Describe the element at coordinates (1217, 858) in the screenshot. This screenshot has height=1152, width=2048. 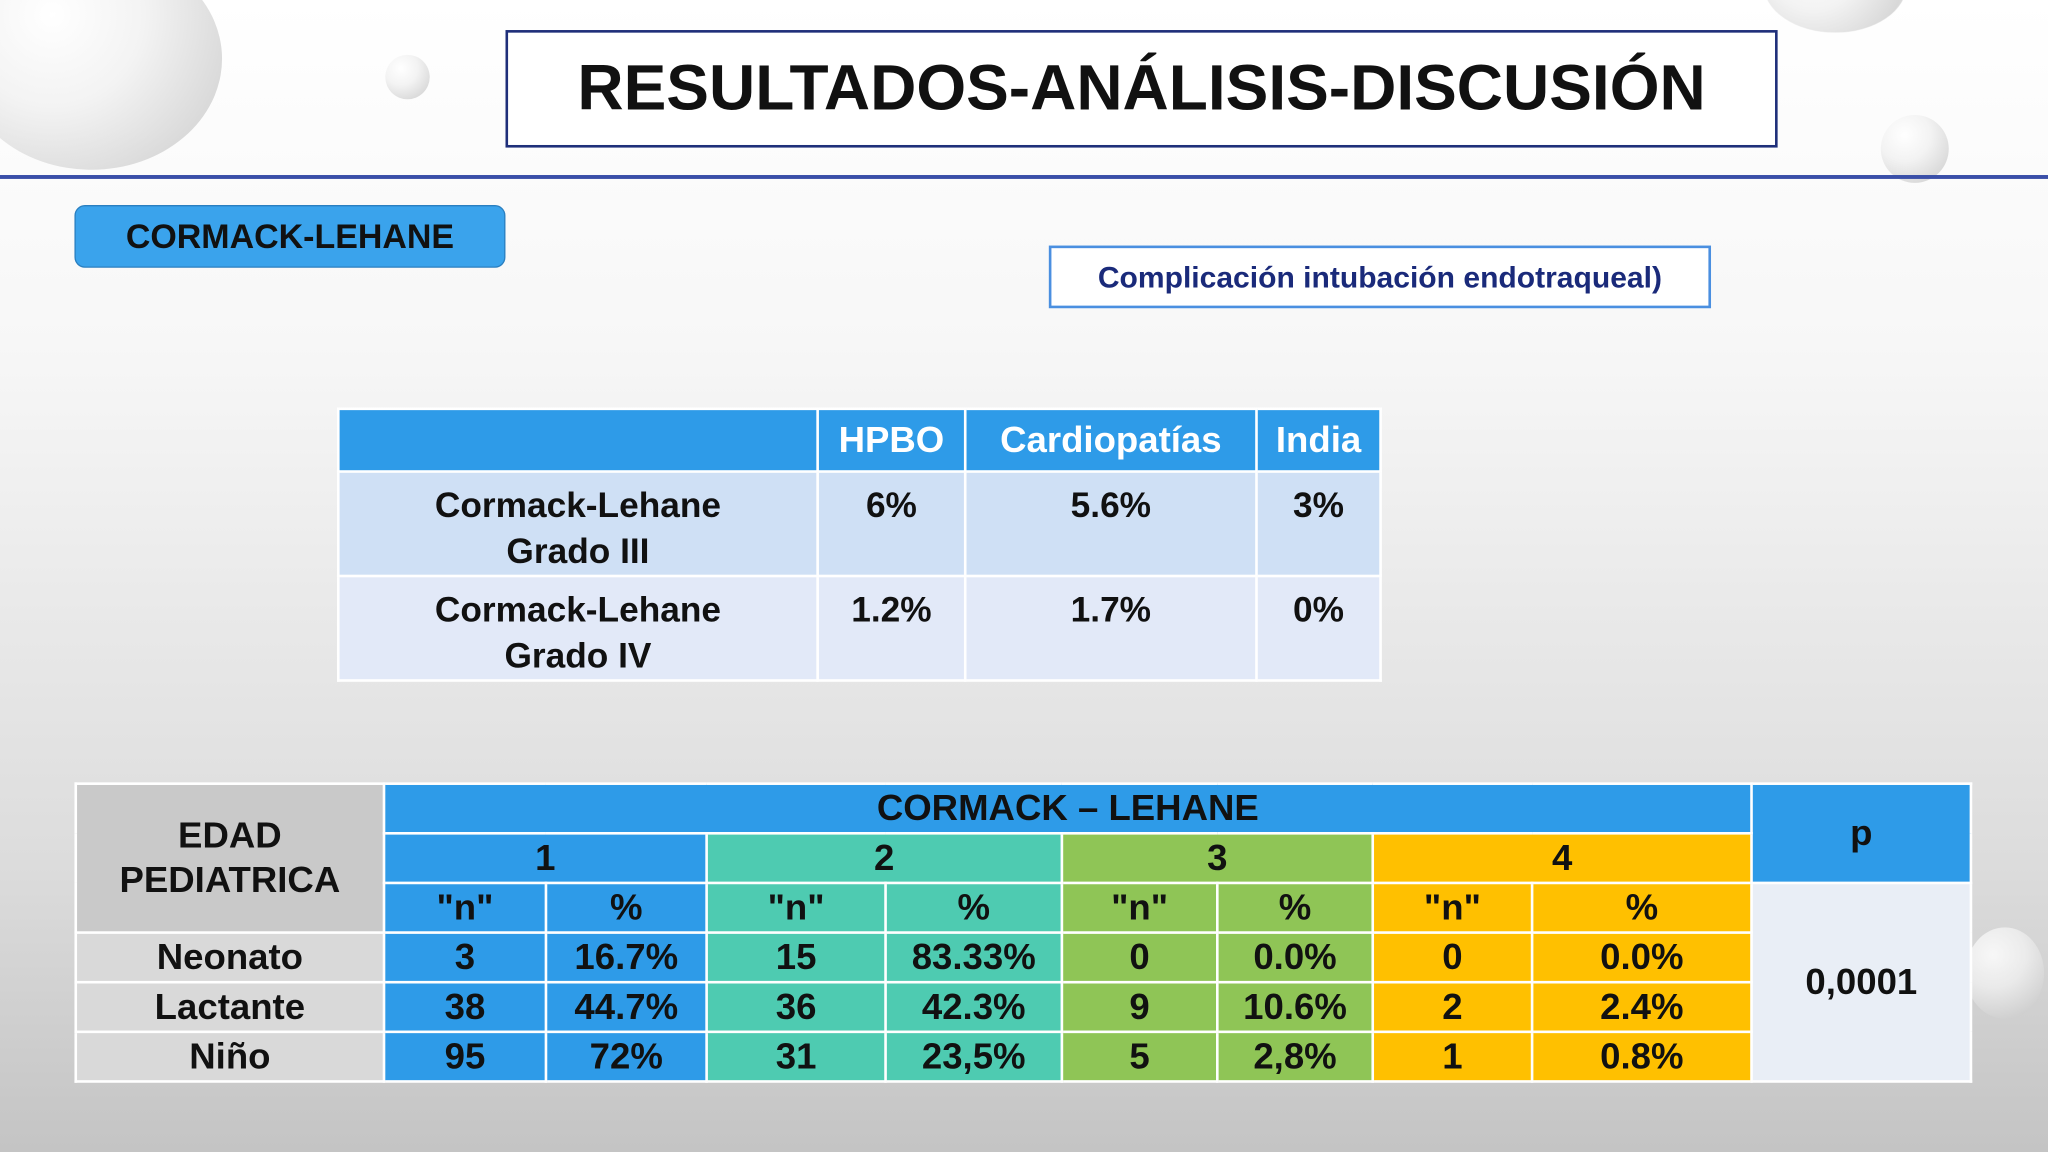
I see `grade-header: 3` at that location.